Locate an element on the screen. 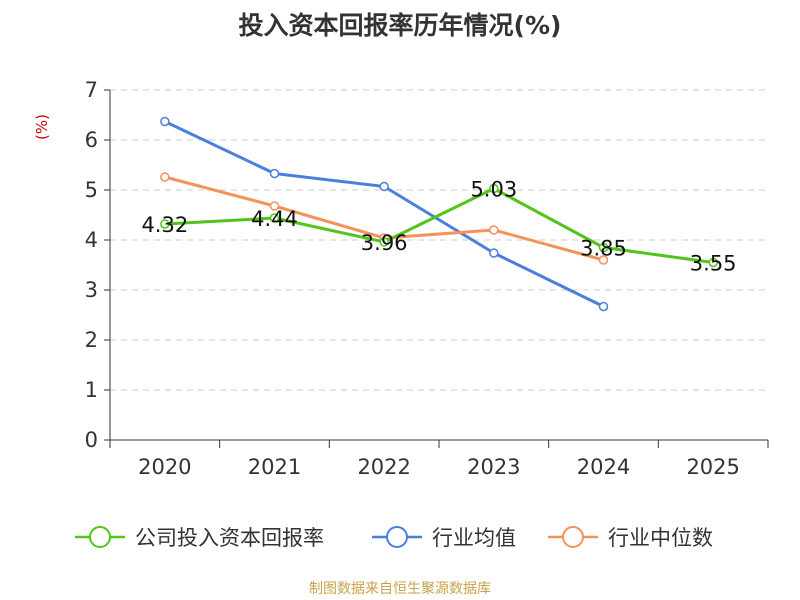  legend-label-1: 行业均值 is located at coordinates (474, 538).